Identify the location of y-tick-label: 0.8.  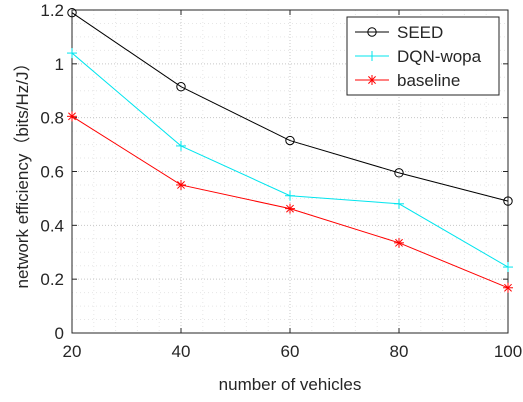
(52, 118).